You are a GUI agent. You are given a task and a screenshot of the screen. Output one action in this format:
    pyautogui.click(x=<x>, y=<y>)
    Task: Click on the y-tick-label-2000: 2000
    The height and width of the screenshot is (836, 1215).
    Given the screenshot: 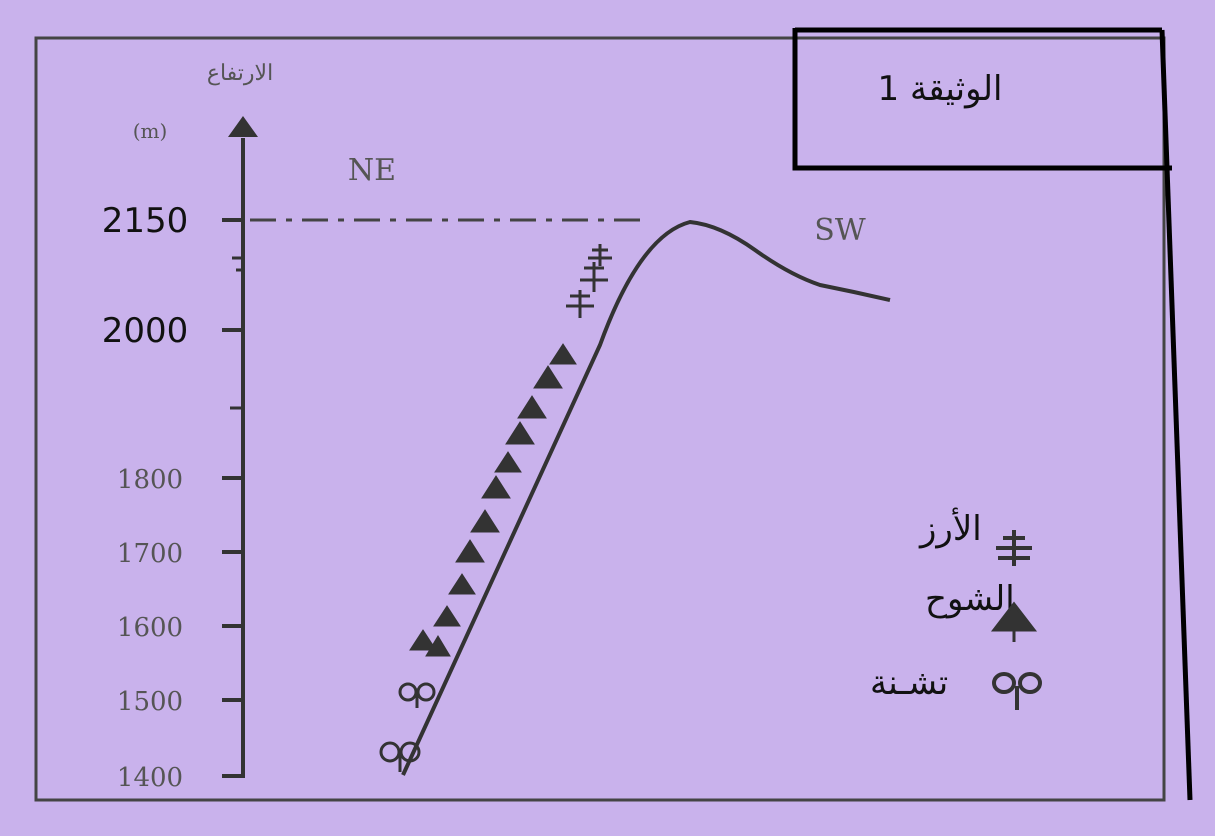 What is the action you would take?
    pyautogui.click(x=145, y=331)
    